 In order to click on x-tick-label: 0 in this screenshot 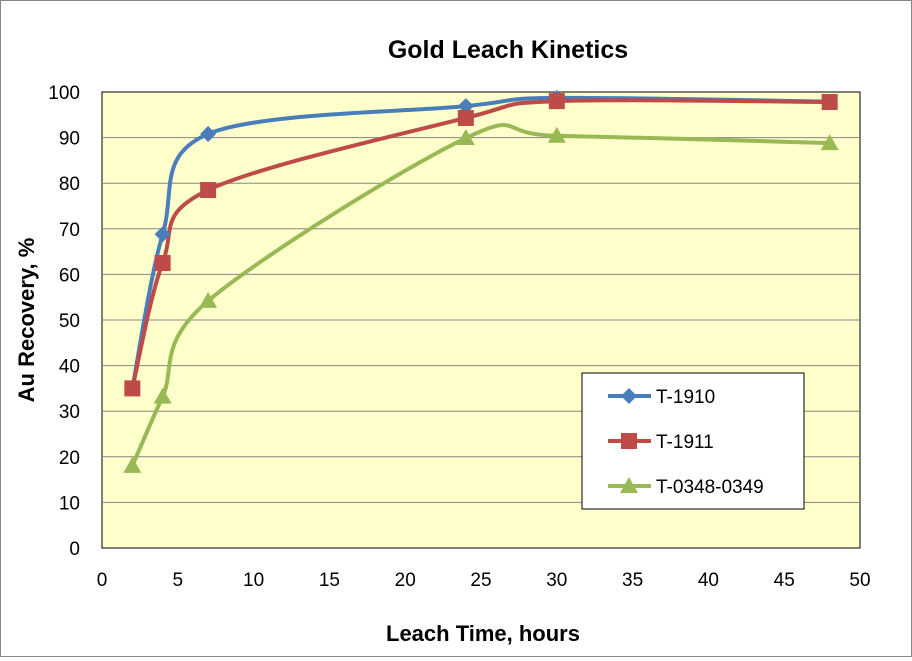, I will do `click(102, 580)`.